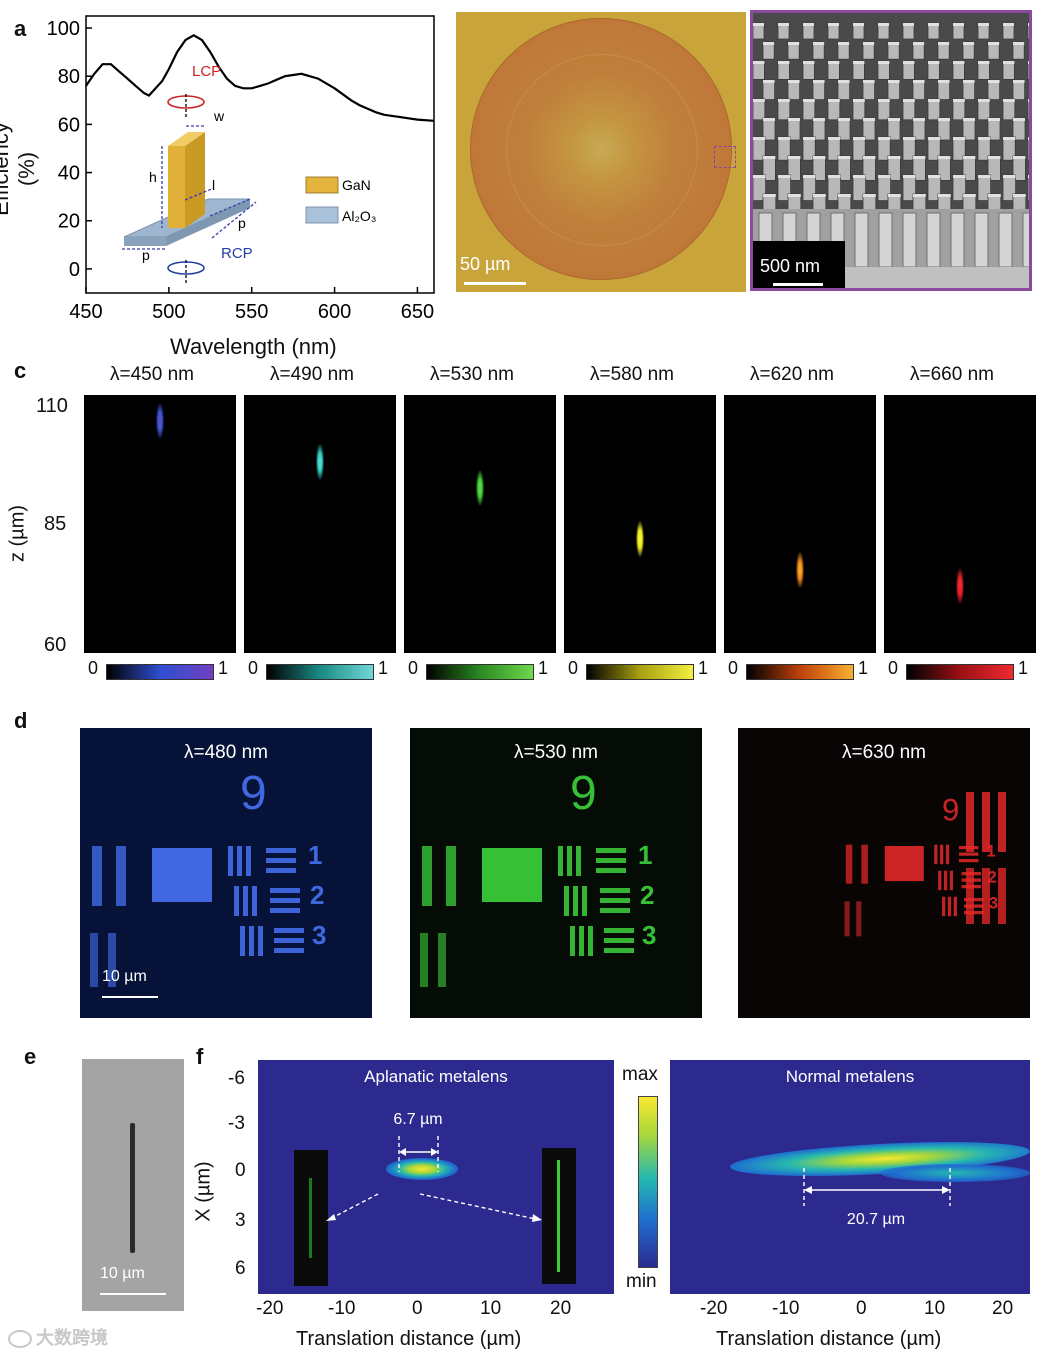 The width and height of the screenshot is (1040, 1356). Describe the element at coordinates (251, 305) in the screenshot. I see `x-axis-ticks: 450 500 550 600 650` at that location.